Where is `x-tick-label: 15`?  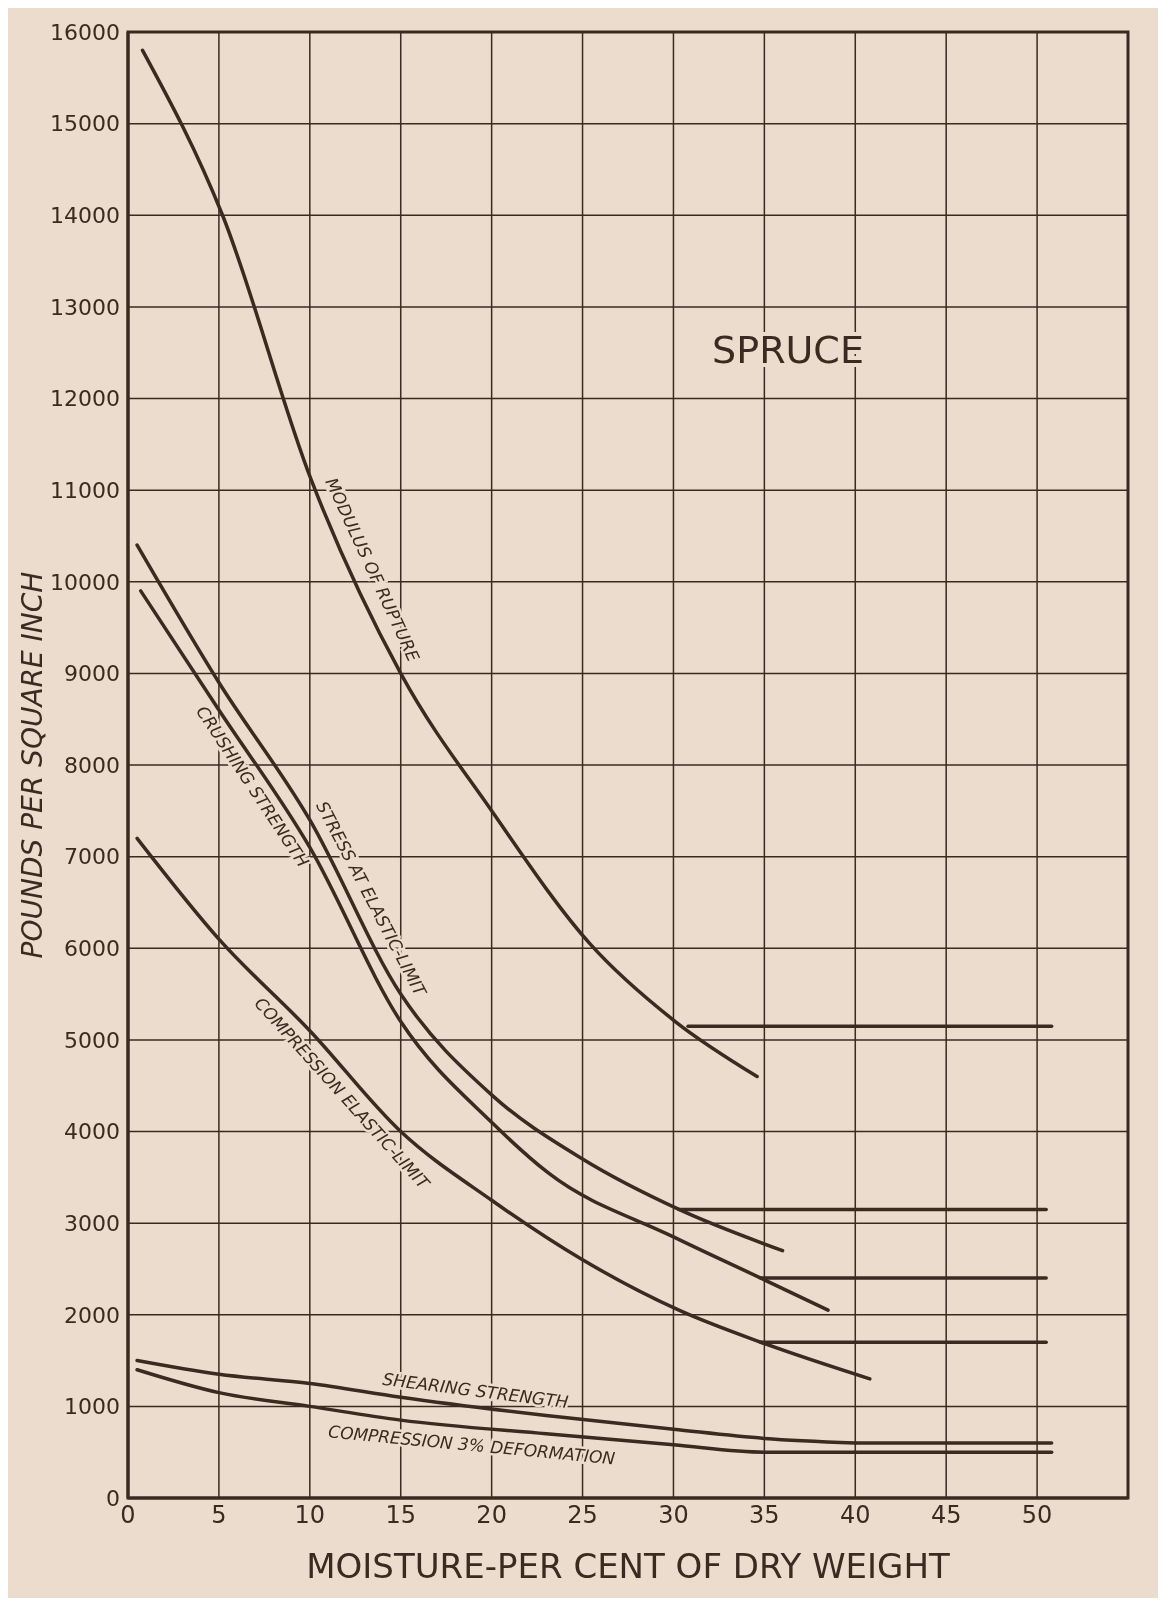
x-tick-label: 15 is located at coordinates (400, 1515).